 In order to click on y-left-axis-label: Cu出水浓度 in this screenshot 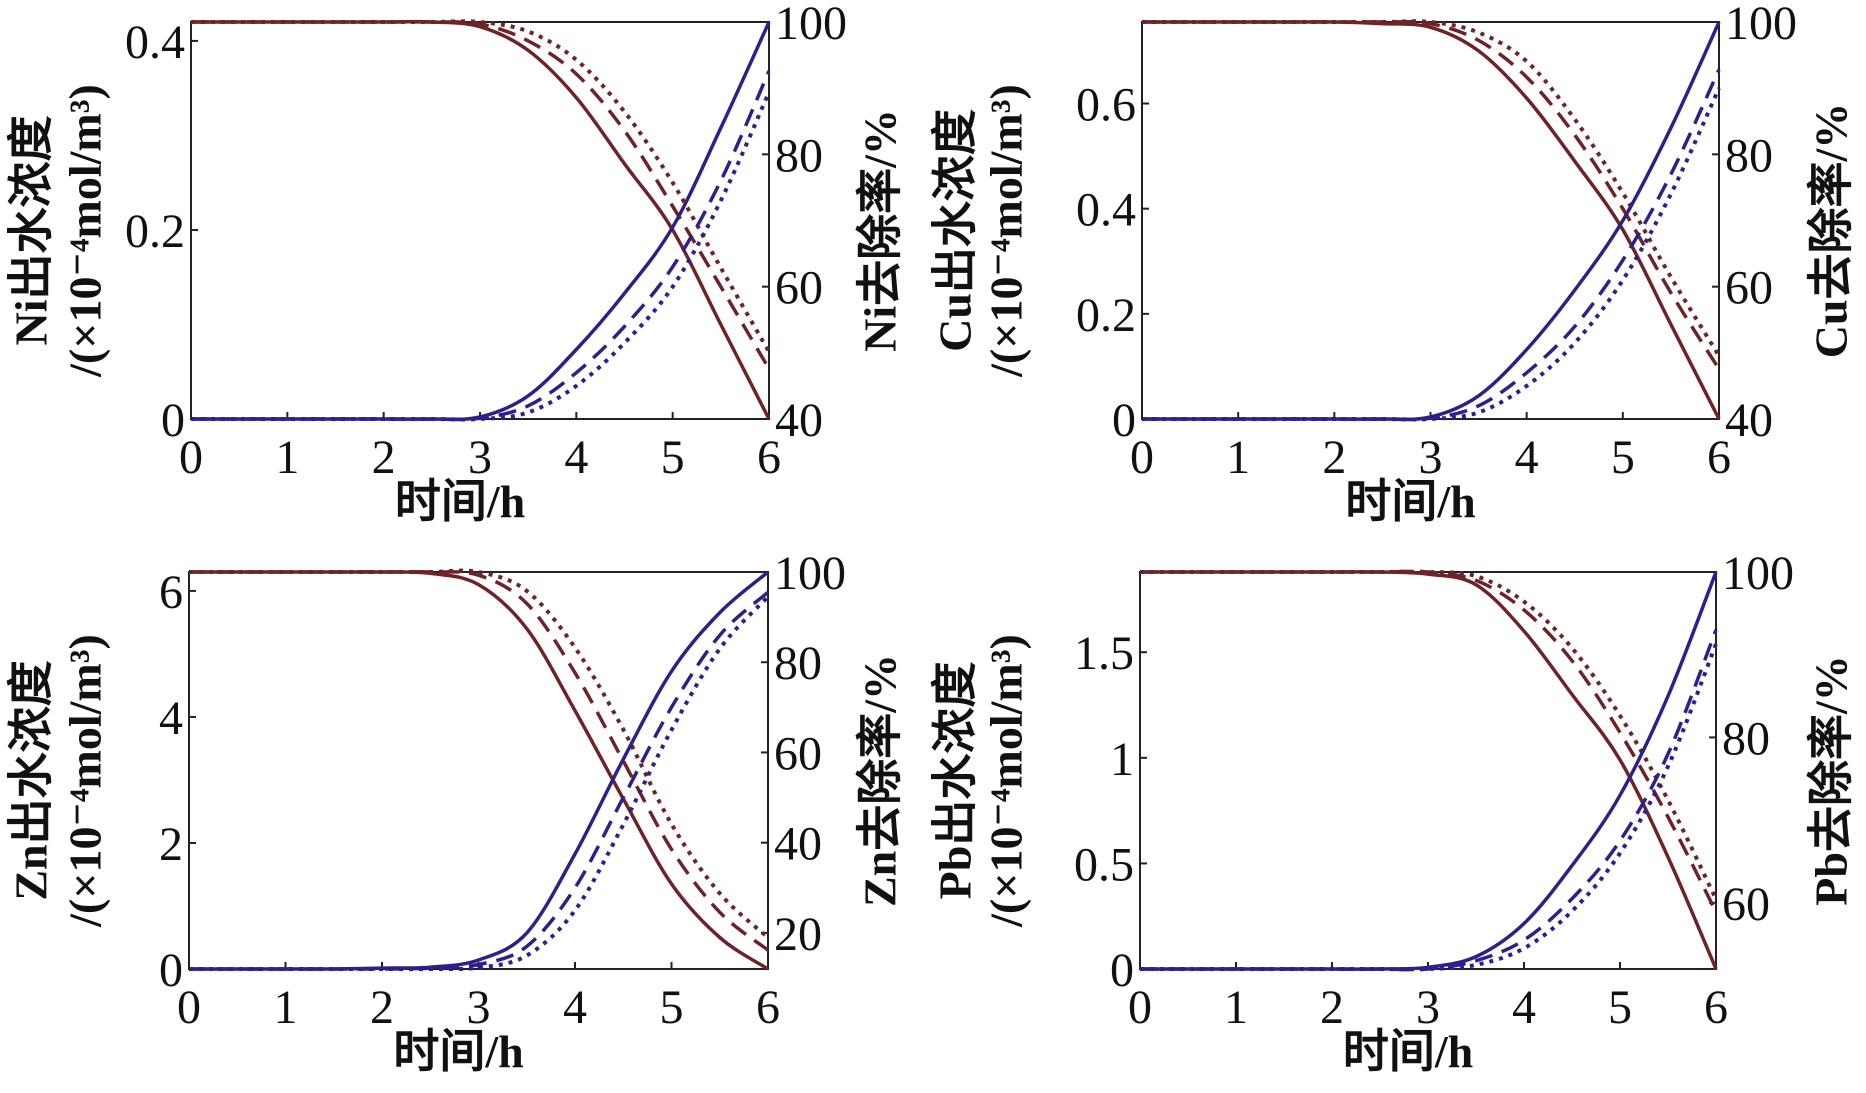, I will do `click(955, 230)`.